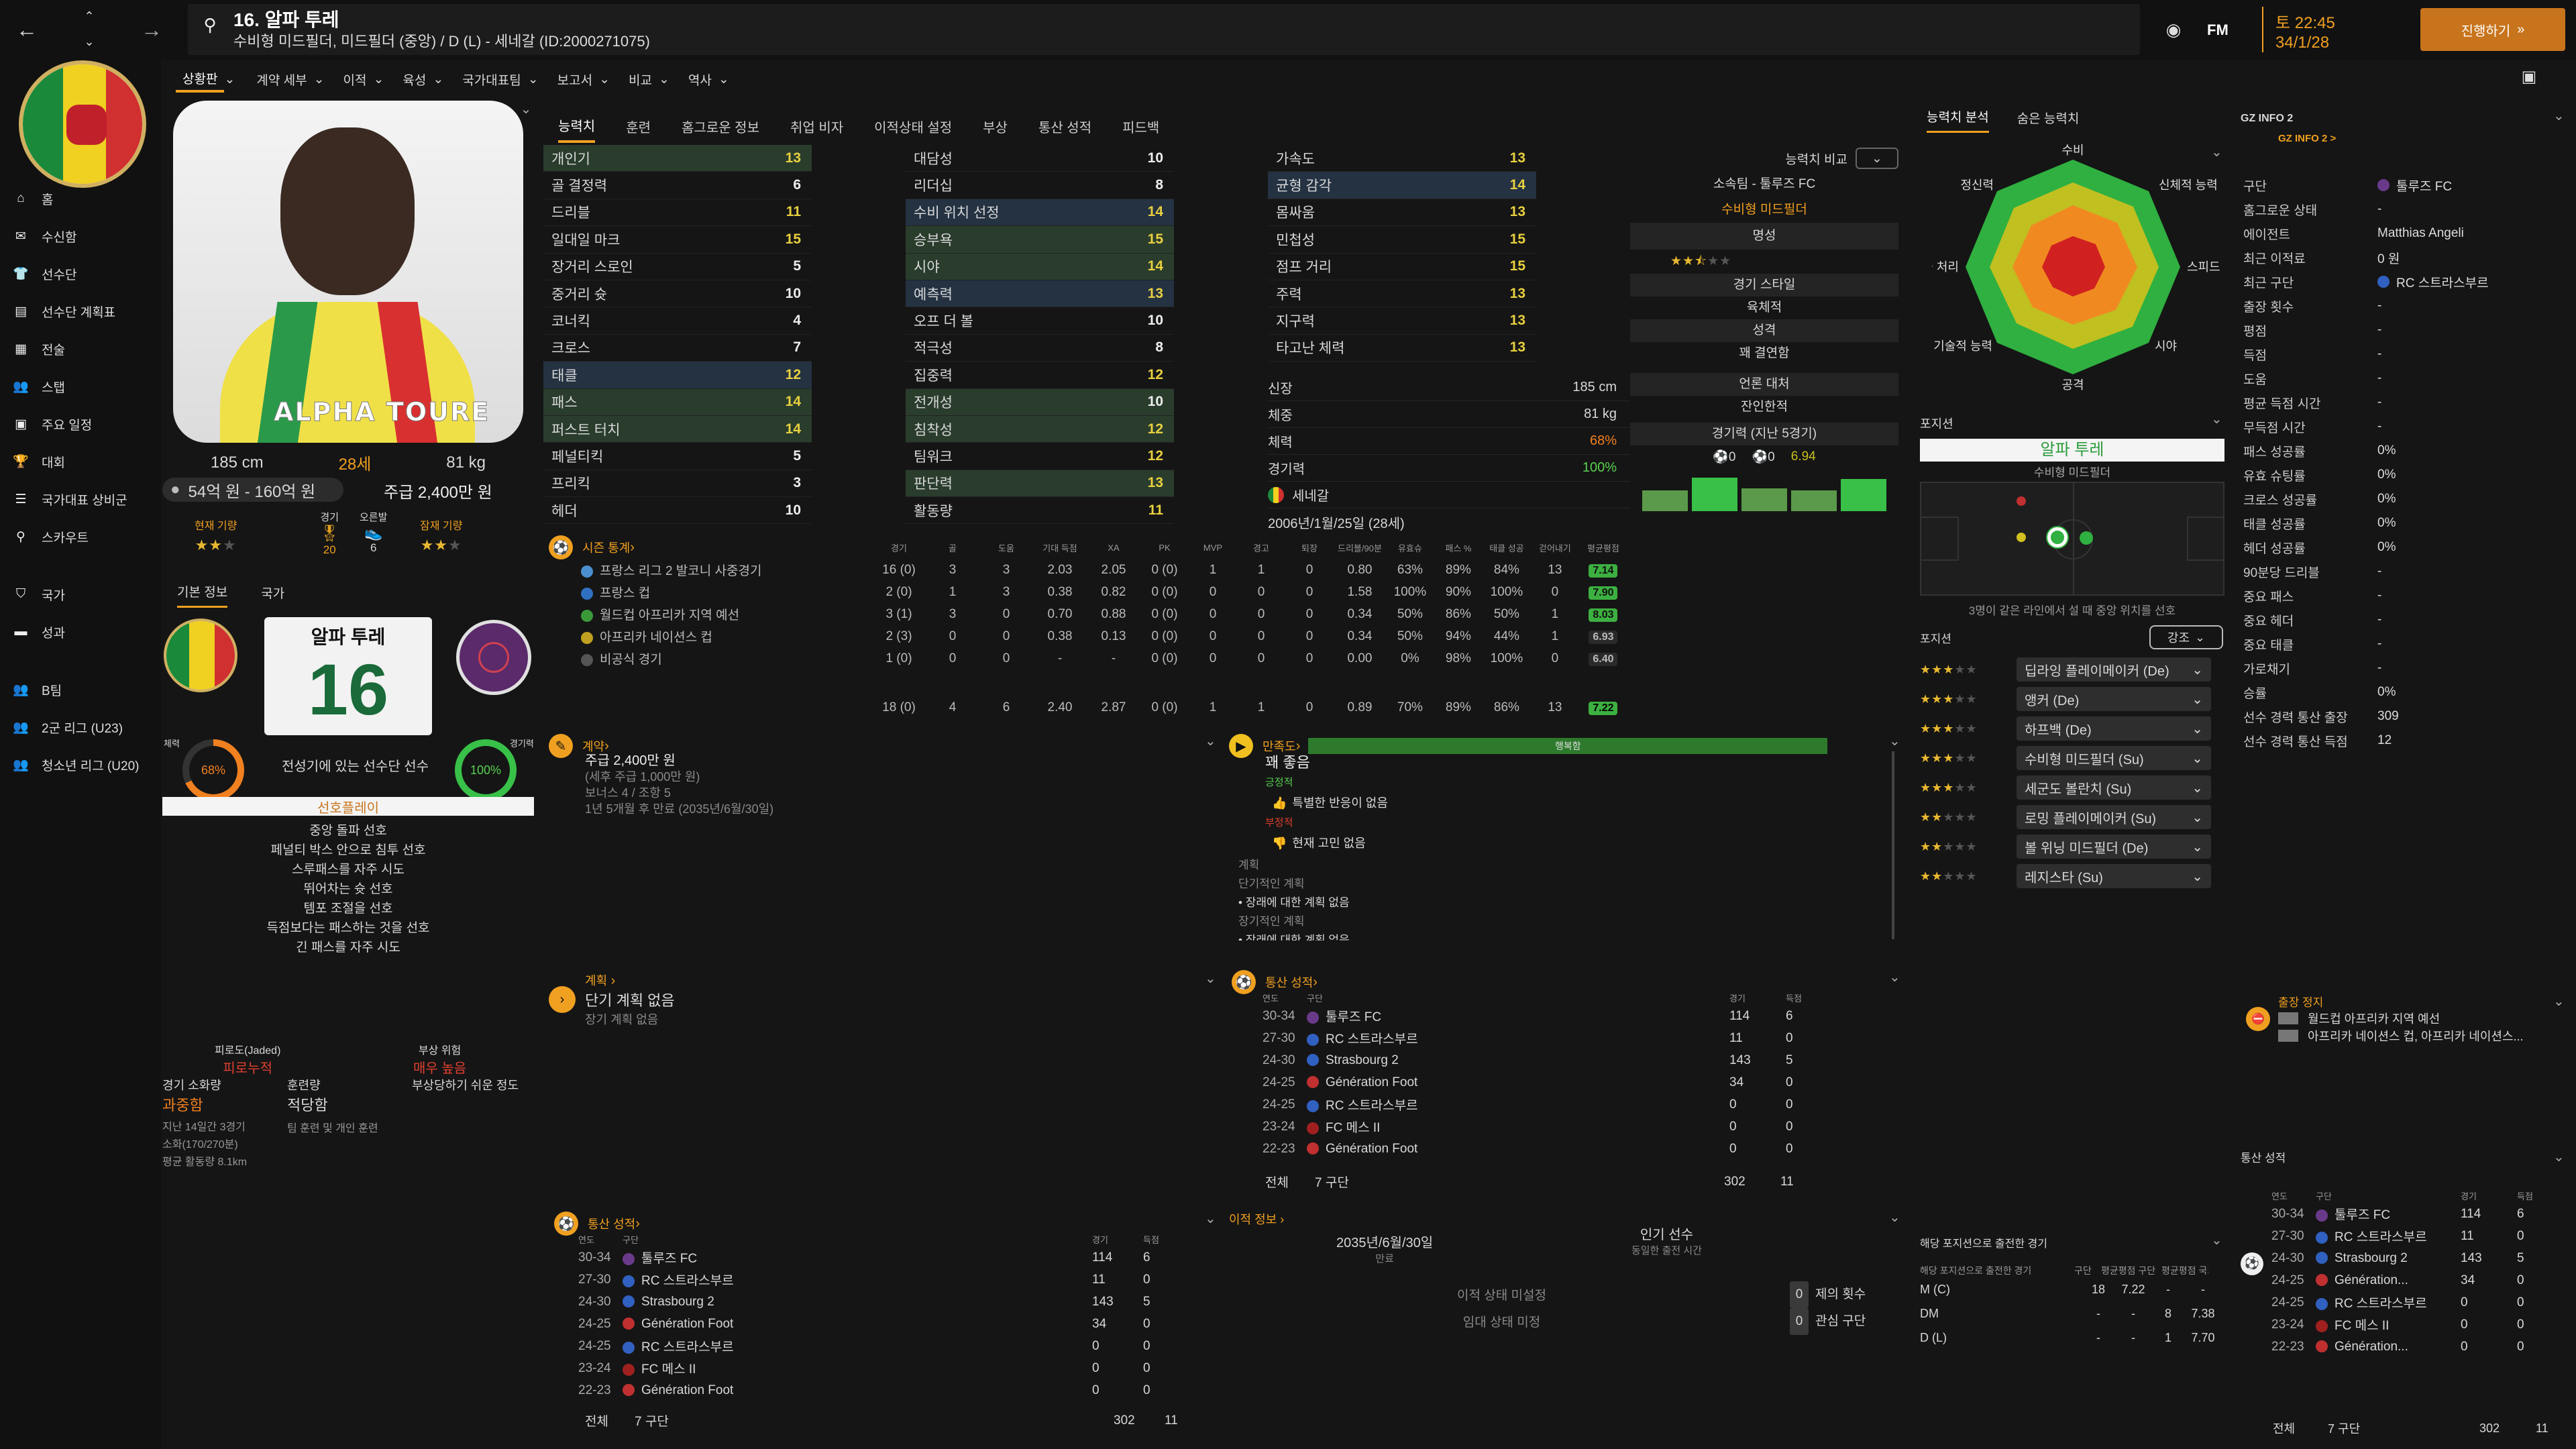 The width and height of the screenshot is (2576, 1449). Describe the element at coordinates (80, 461) in the screenshot. I see `nav-competitions: 🏆 대회` at that location.